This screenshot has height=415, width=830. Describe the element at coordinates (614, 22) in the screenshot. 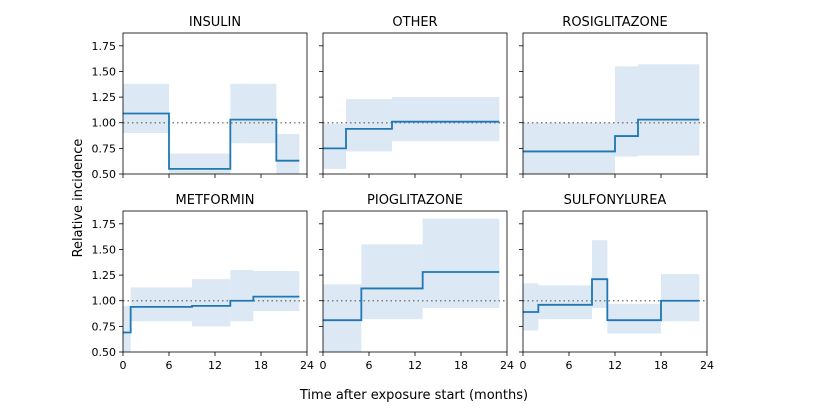

I see `panel-title: ROSIGLITAZONE` at that location.